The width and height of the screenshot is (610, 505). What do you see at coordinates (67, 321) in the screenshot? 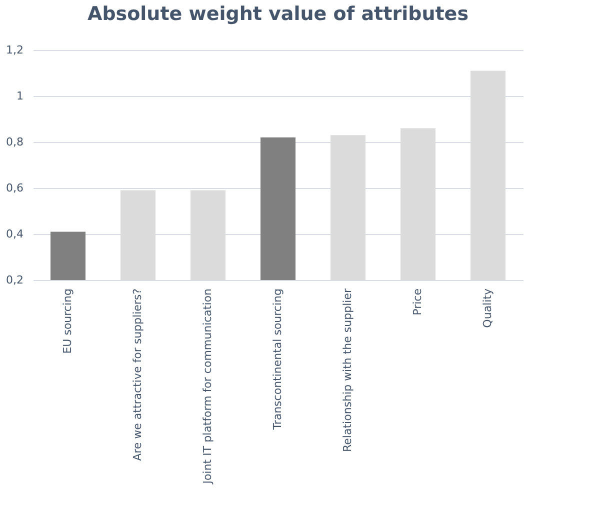
I see `x-tick-label: EU sourcing` at bounding box center [67, 321].